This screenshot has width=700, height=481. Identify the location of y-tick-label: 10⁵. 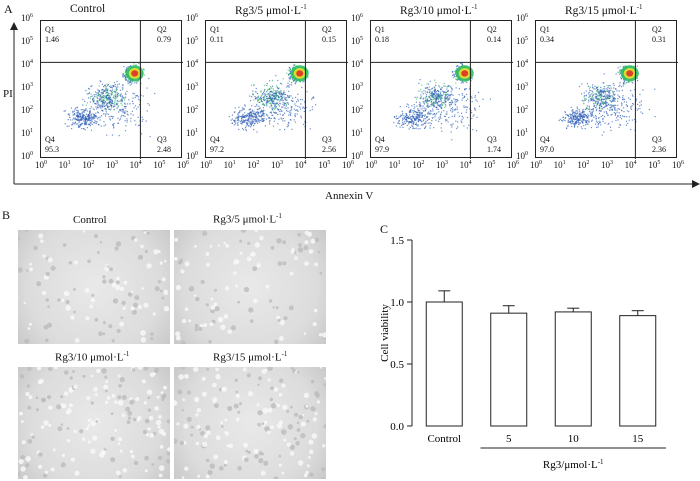
(522, 41).